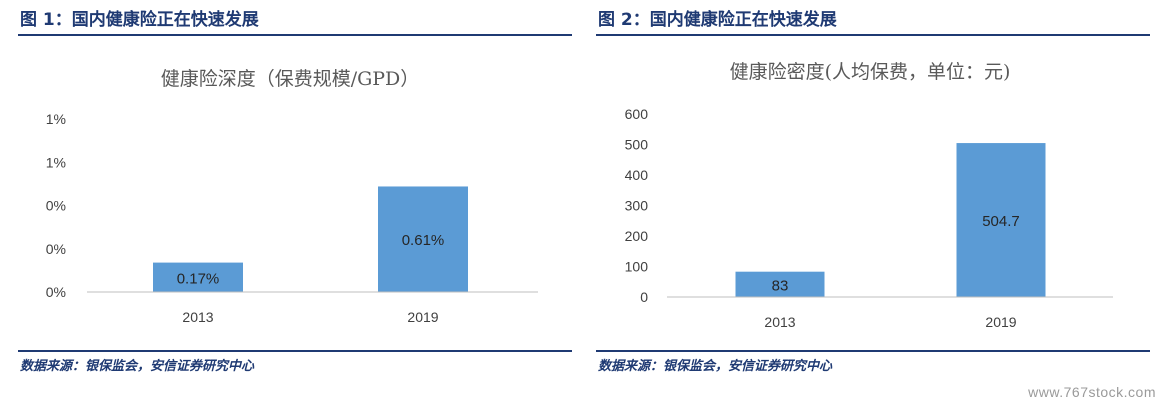 The width and height of the screenshot is (1168, 408). What do you see at coordinates (870, 72) in the screenshot?
I see `chart-2-title: 健康险密度(人均保费，单位：元)` at bounding box center [870, 72].